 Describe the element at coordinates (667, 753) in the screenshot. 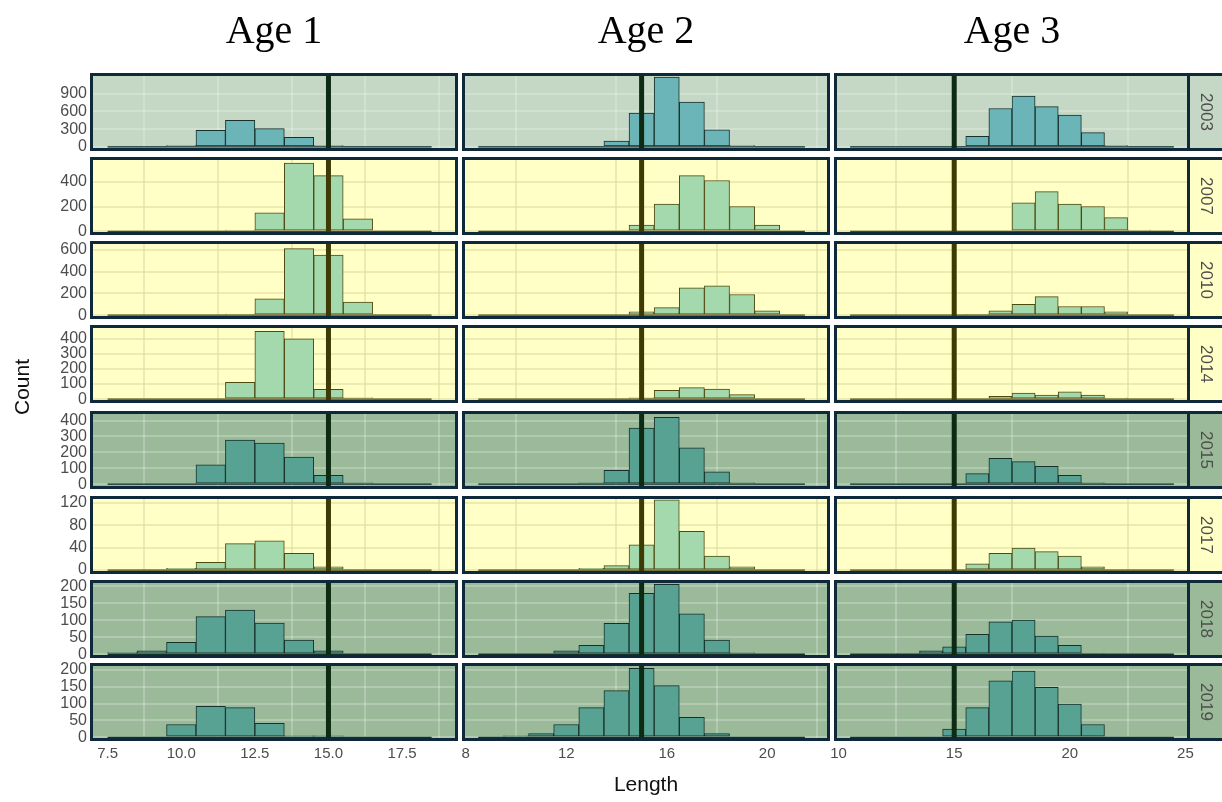

I see `x-tick-label: 16` at that location.